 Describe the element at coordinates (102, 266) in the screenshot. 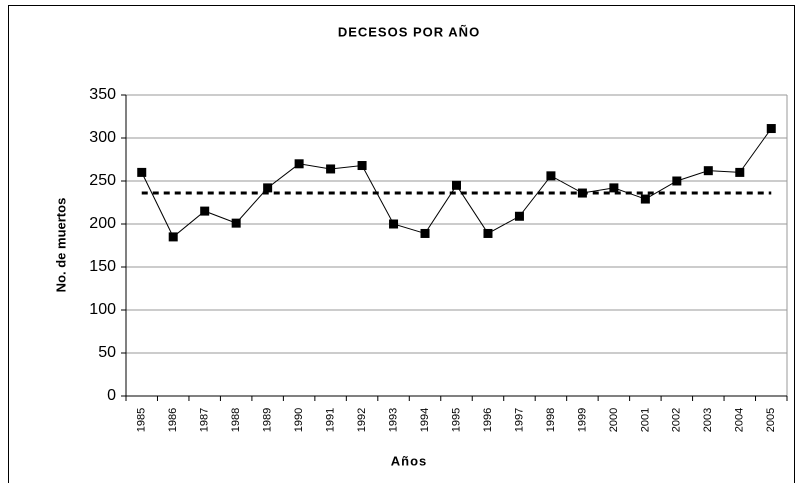

I see `y-tick-label: 150` at that location.